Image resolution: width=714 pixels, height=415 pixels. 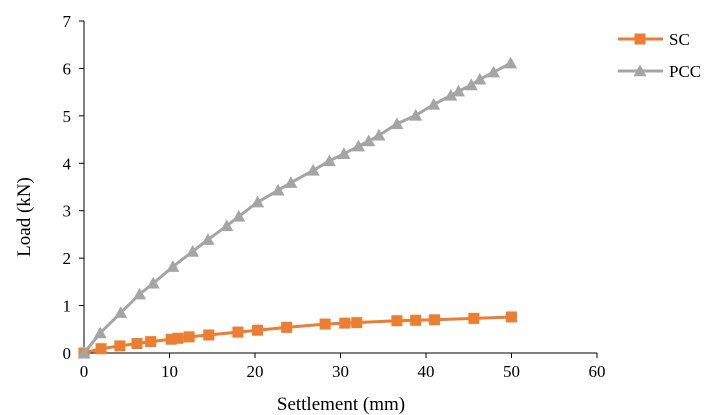 I want to click on y-tick-label: 5, so click(x=67, y=116).